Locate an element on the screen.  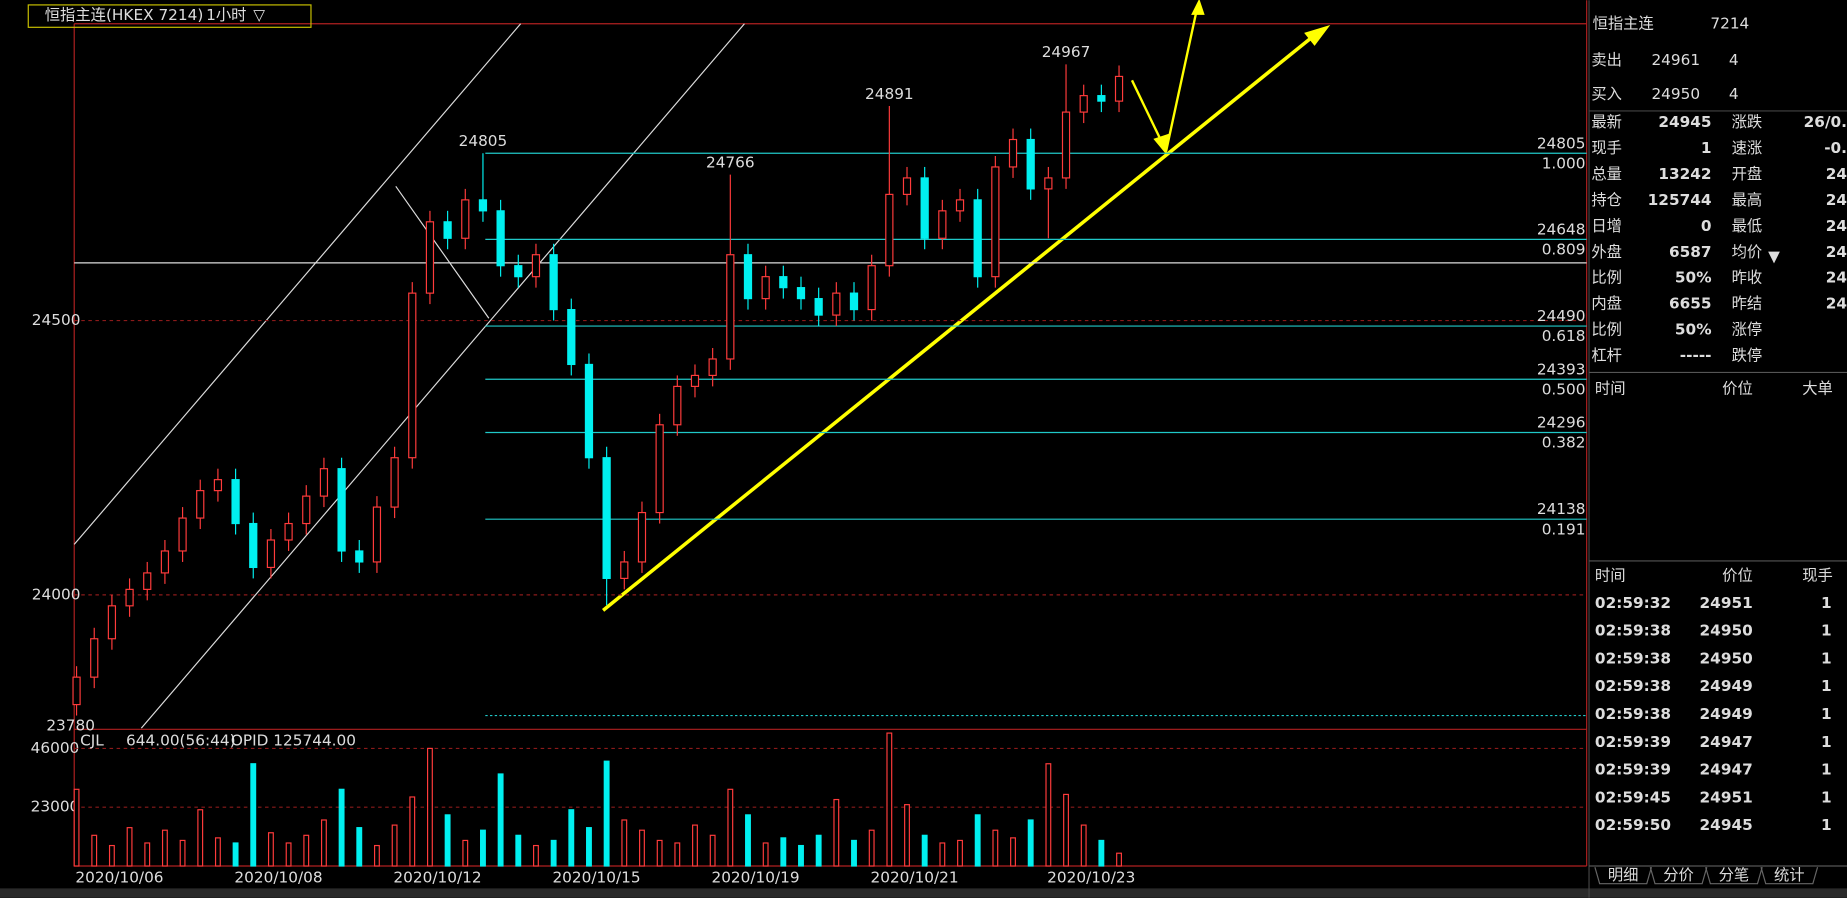
stat-value: -0. is located at coordinates (1835, 148).